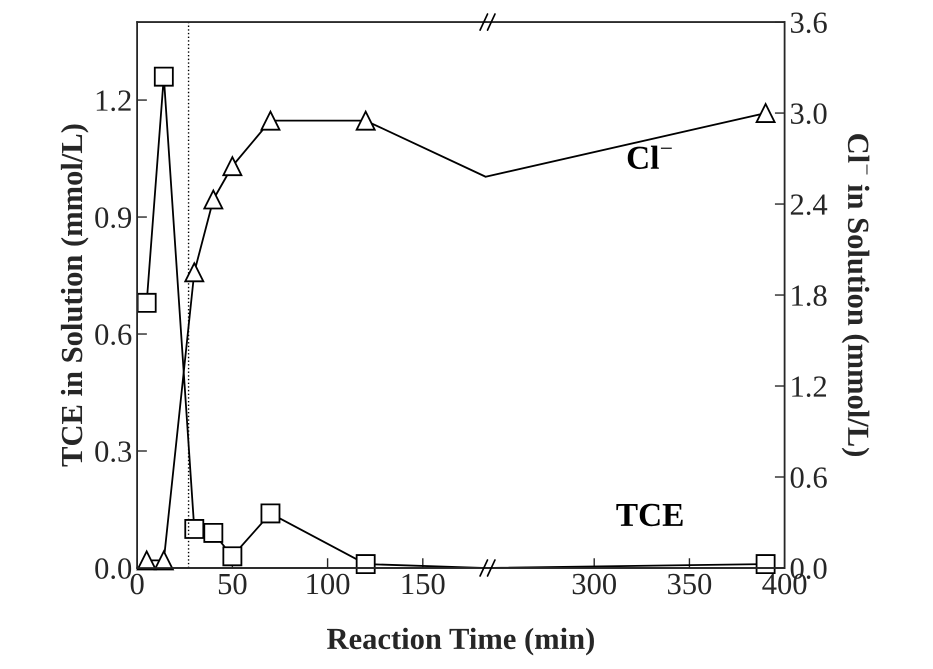  What do you see at coordinates (856, 295) in the screenshot?
I see `y2-axis-title: Cl$^{−}$ in Solution (mmol/L)` at bounding box center [856, 295].